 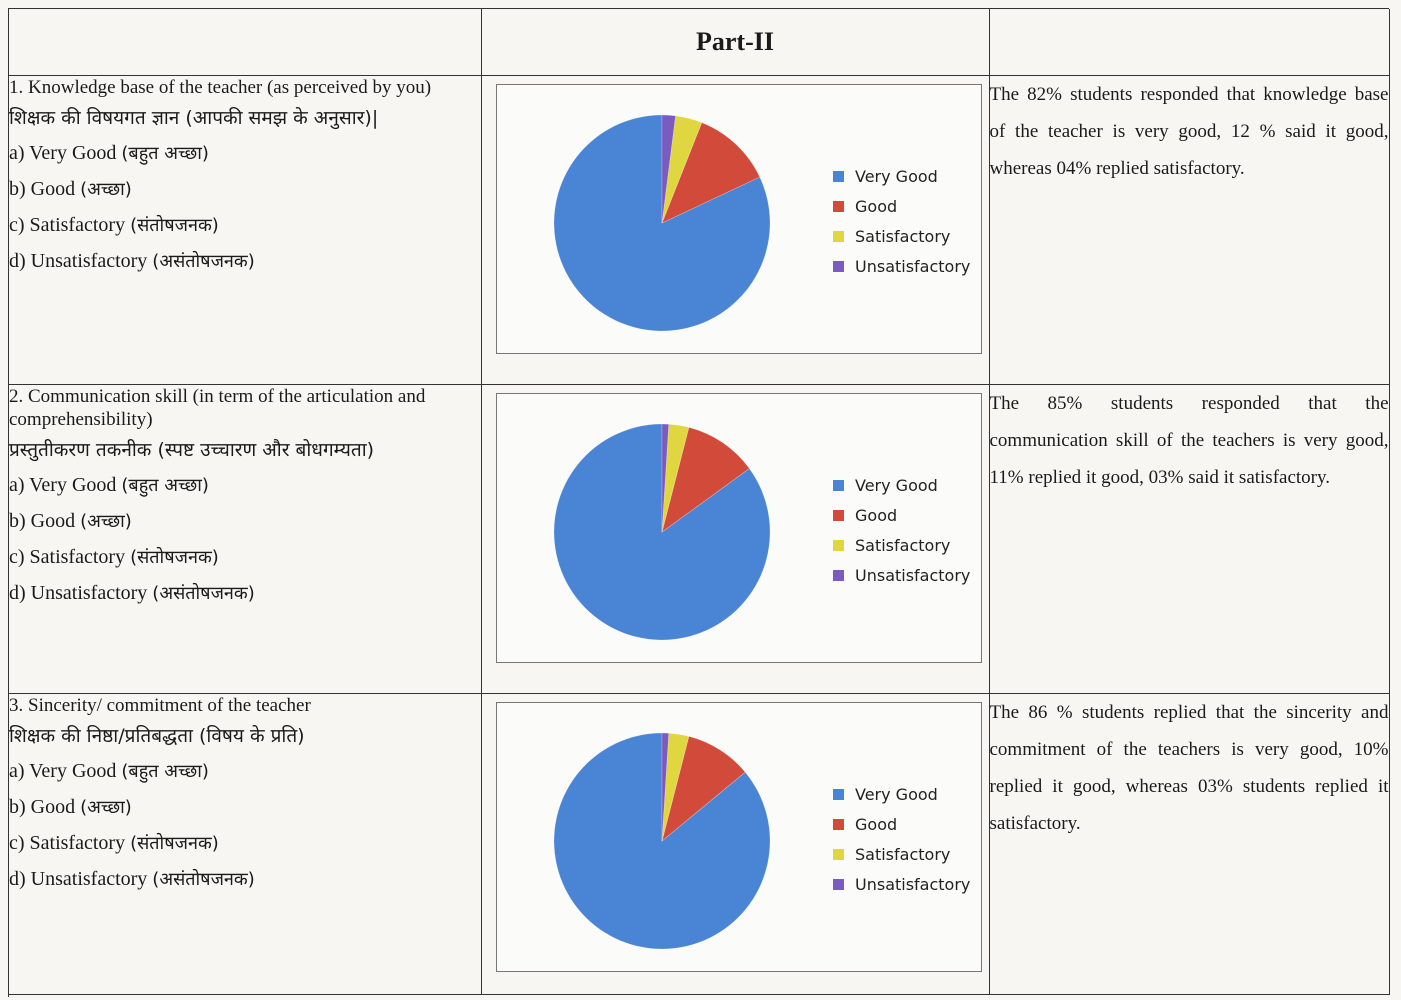 I want to click on part-title: Part-II, so click(x=735, y=41).